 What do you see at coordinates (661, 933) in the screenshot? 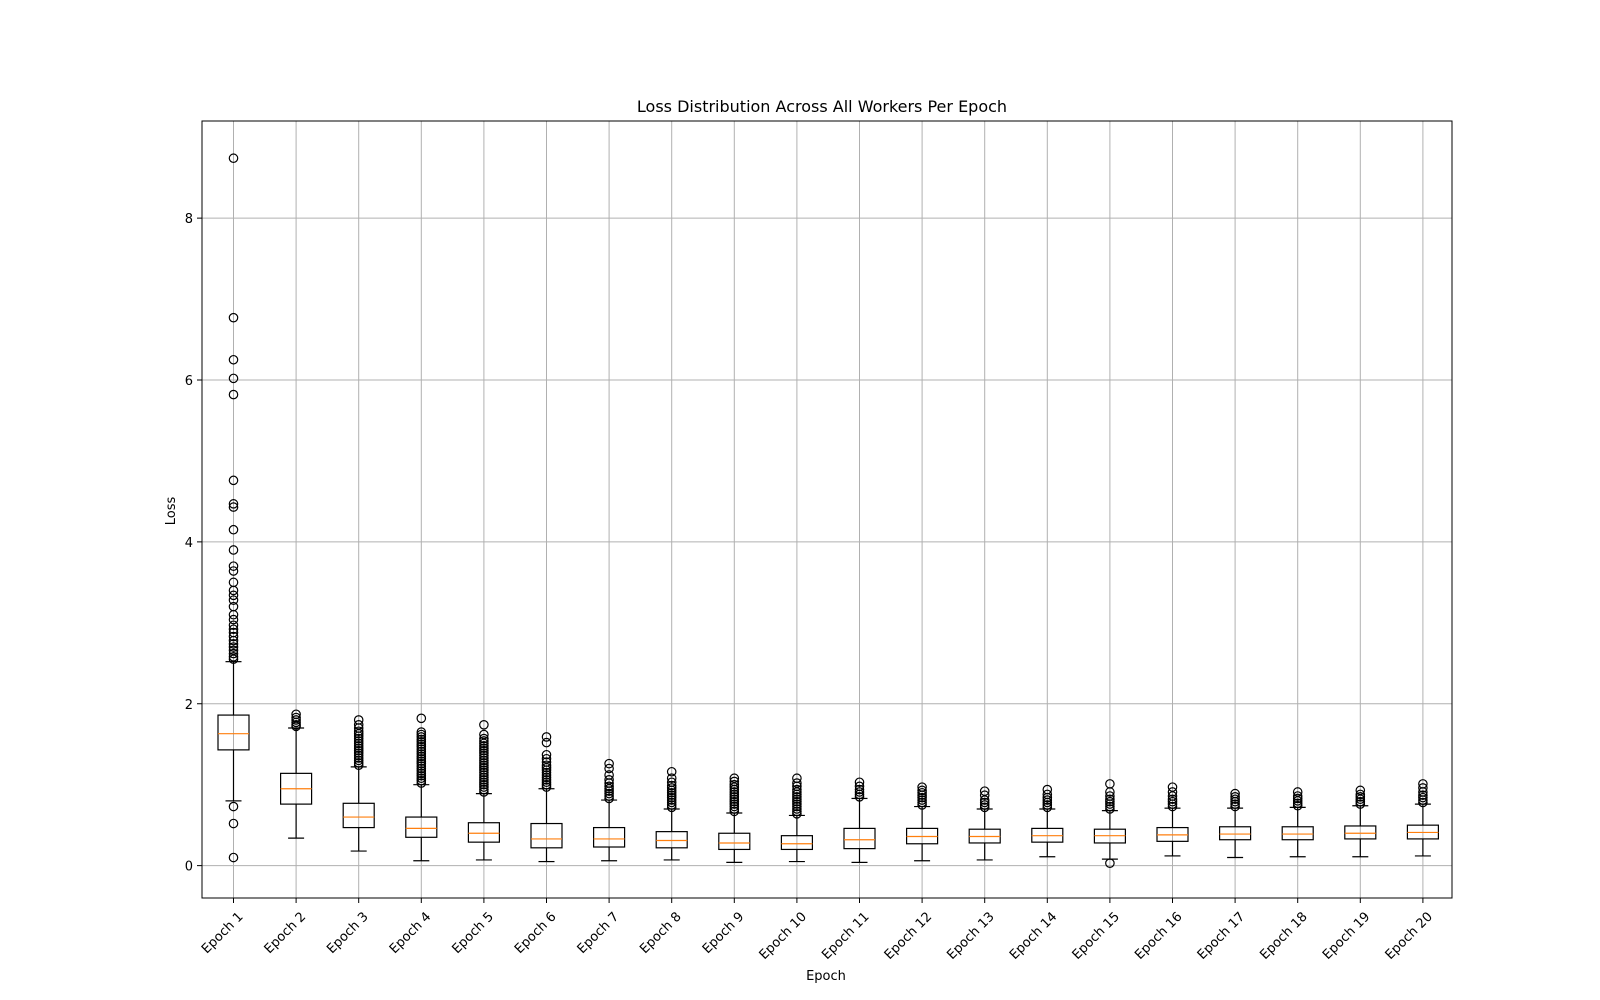
I see `x-tick-label: Epoch 8` at bounding box center [661, 933].